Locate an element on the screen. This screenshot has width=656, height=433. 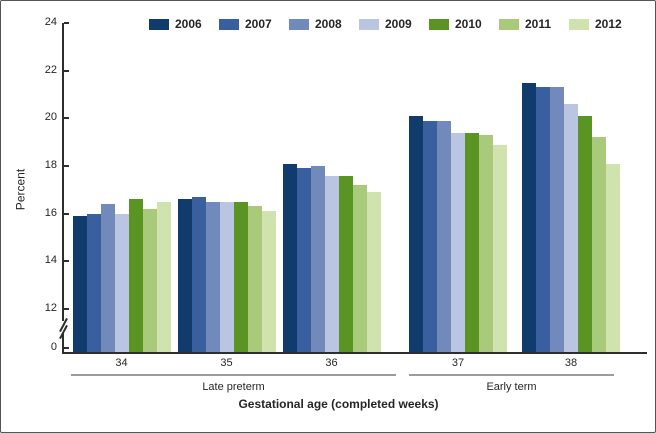
bar-2012-week38 is located at coordinates (613, 257).